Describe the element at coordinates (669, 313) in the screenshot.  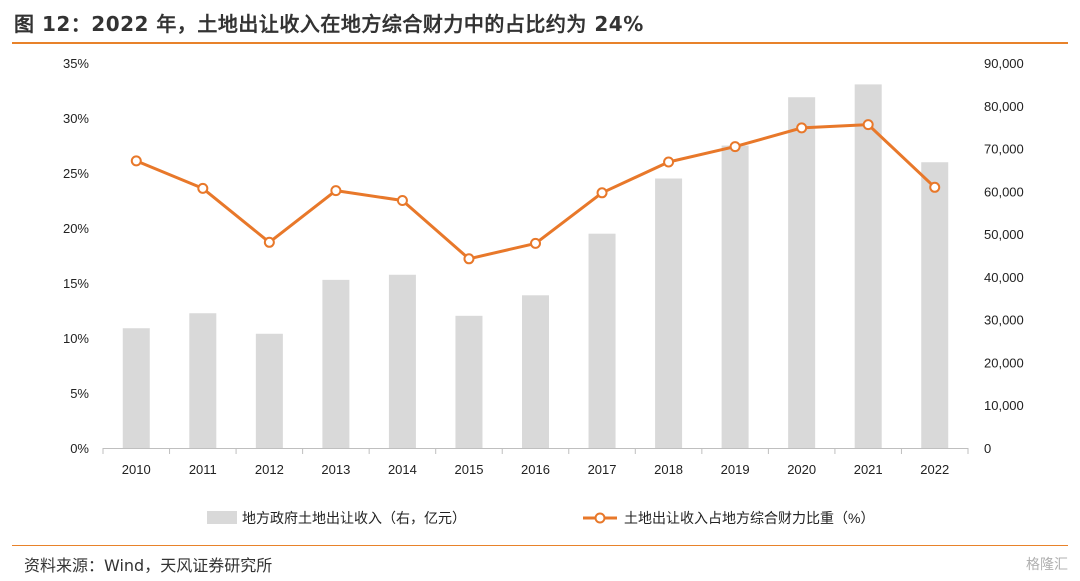
I see `bar-2018` at that location.